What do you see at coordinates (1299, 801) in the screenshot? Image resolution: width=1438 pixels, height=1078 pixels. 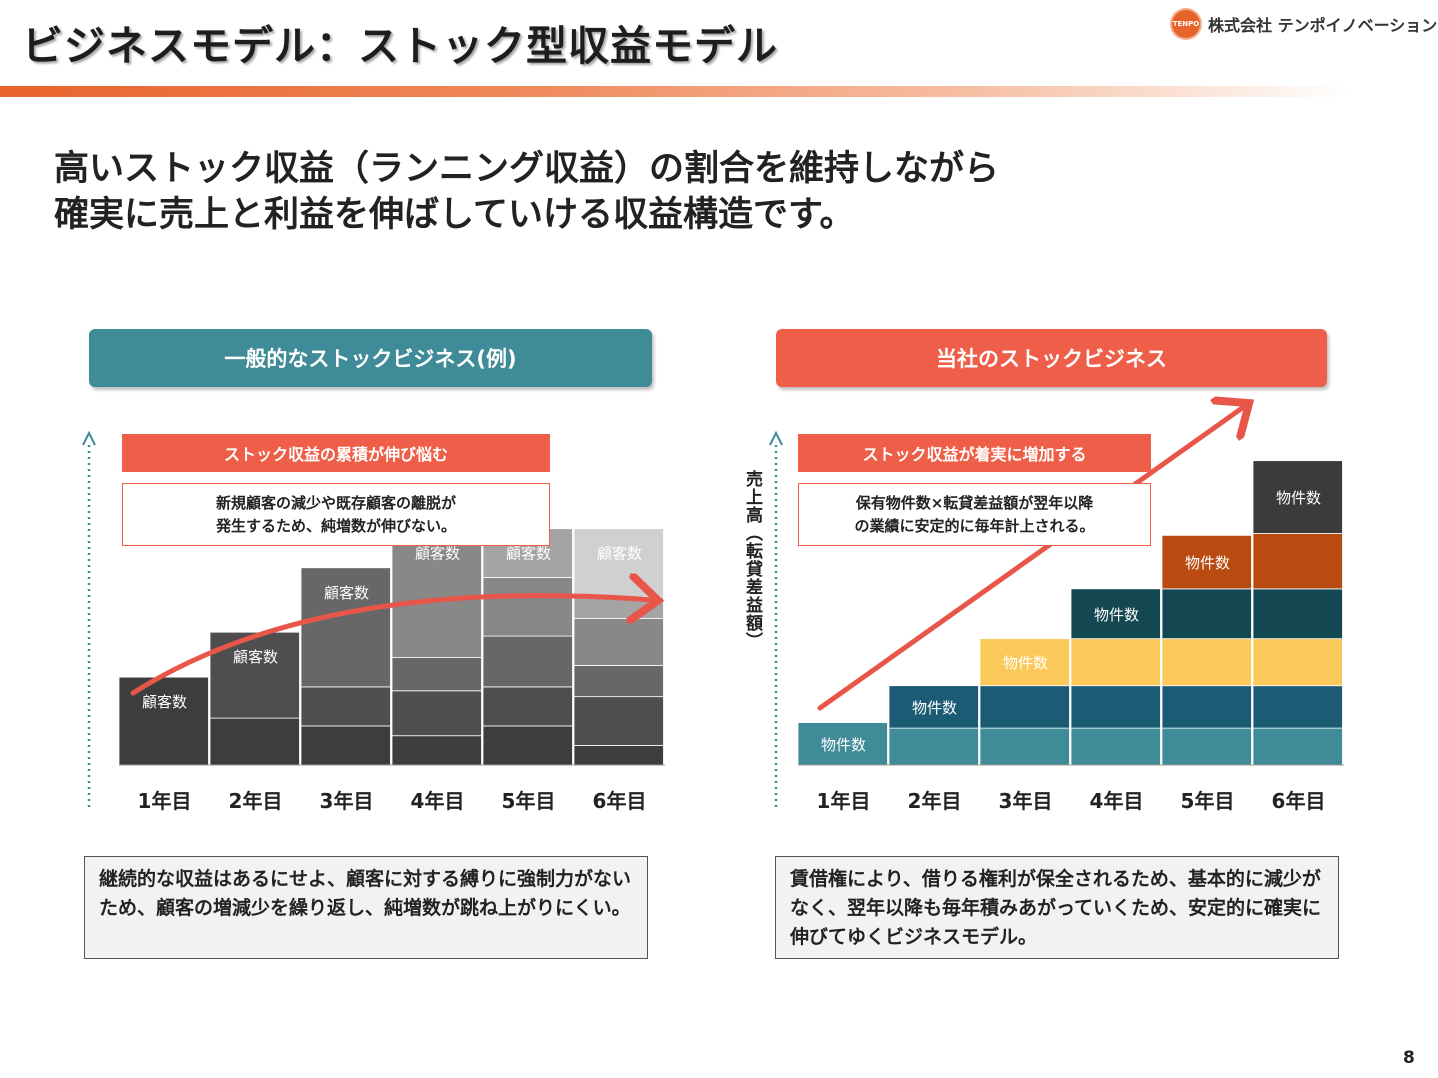 I see `right-category-label: 6年目` at bounding box center [1299, 801].